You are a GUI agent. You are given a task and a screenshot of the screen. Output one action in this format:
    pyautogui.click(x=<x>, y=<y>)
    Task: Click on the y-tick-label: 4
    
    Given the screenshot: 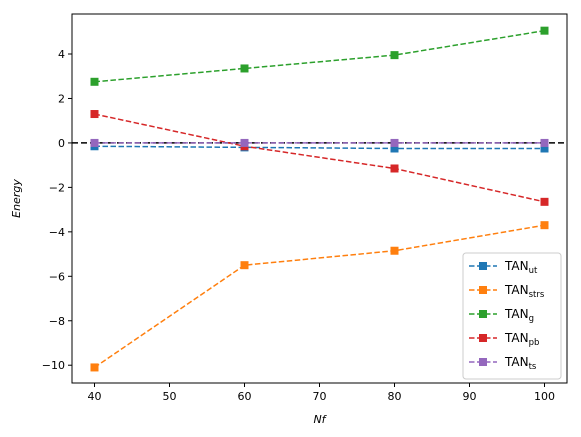 What is the action you would take?
    pyautogui.click(x=61, y=54)
    